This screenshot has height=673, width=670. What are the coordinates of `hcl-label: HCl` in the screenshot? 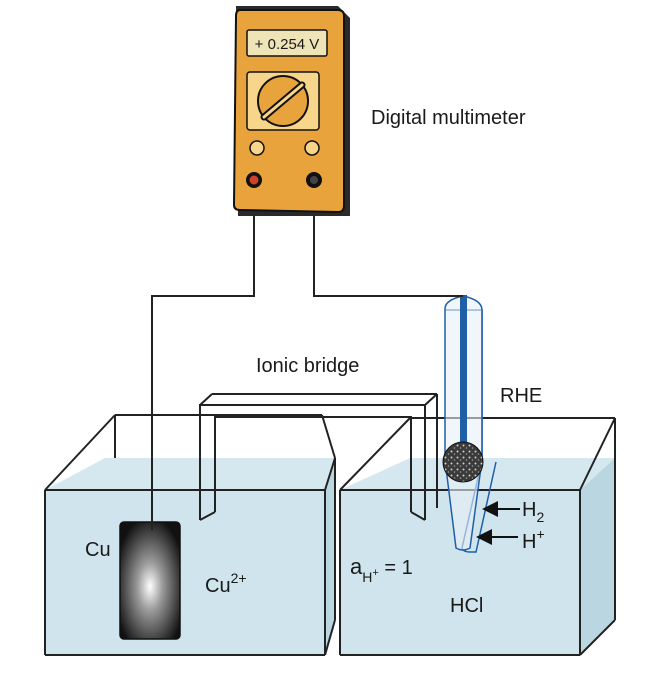 It's located at (466, 606).